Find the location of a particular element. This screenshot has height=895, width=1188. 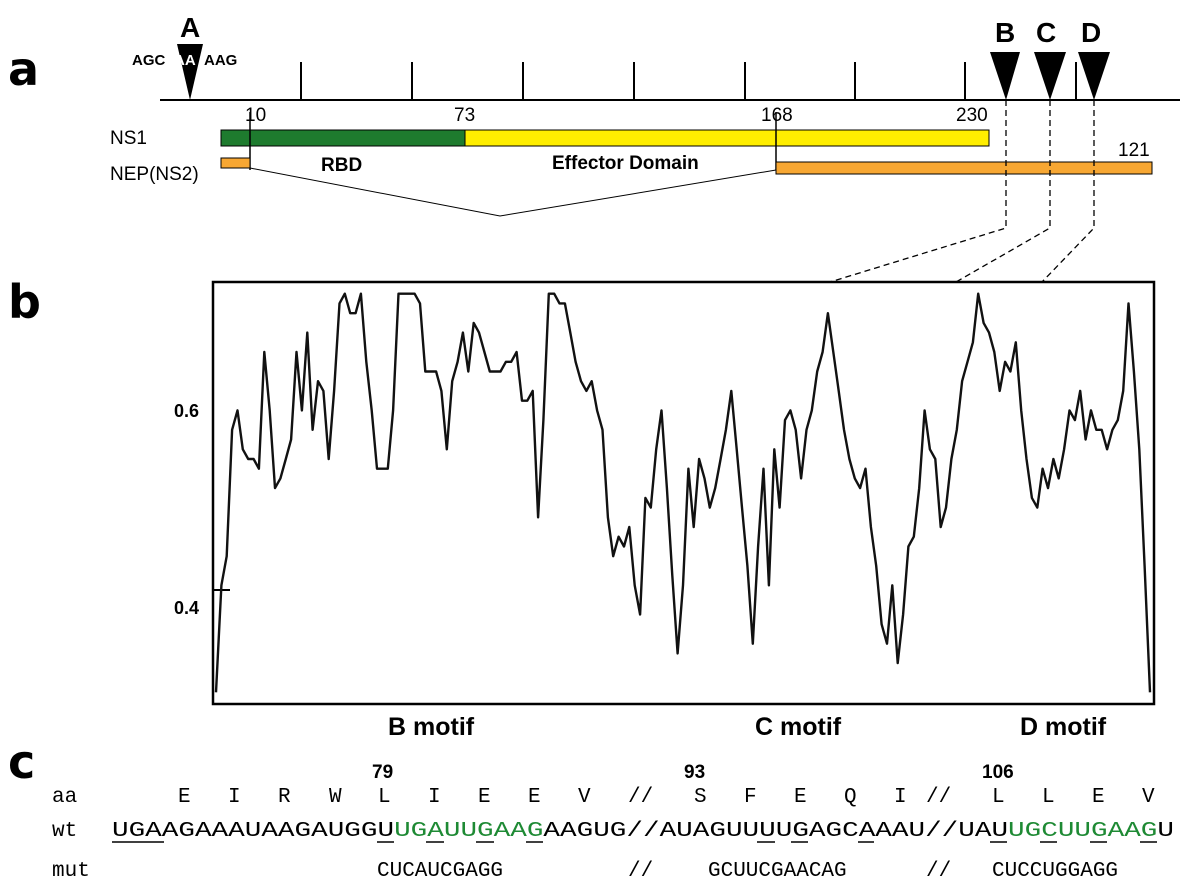

effector-domain-label: Effector Domain is located at coordinates (625, 163).